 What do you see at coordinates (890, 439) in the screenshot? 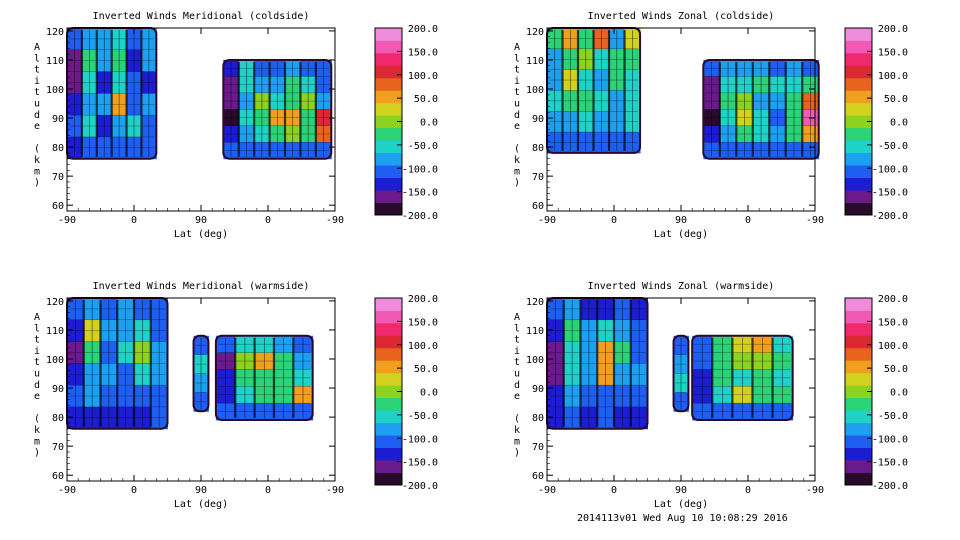
I see `colorbar-label: -100.0` at bounding box center [890, 439].